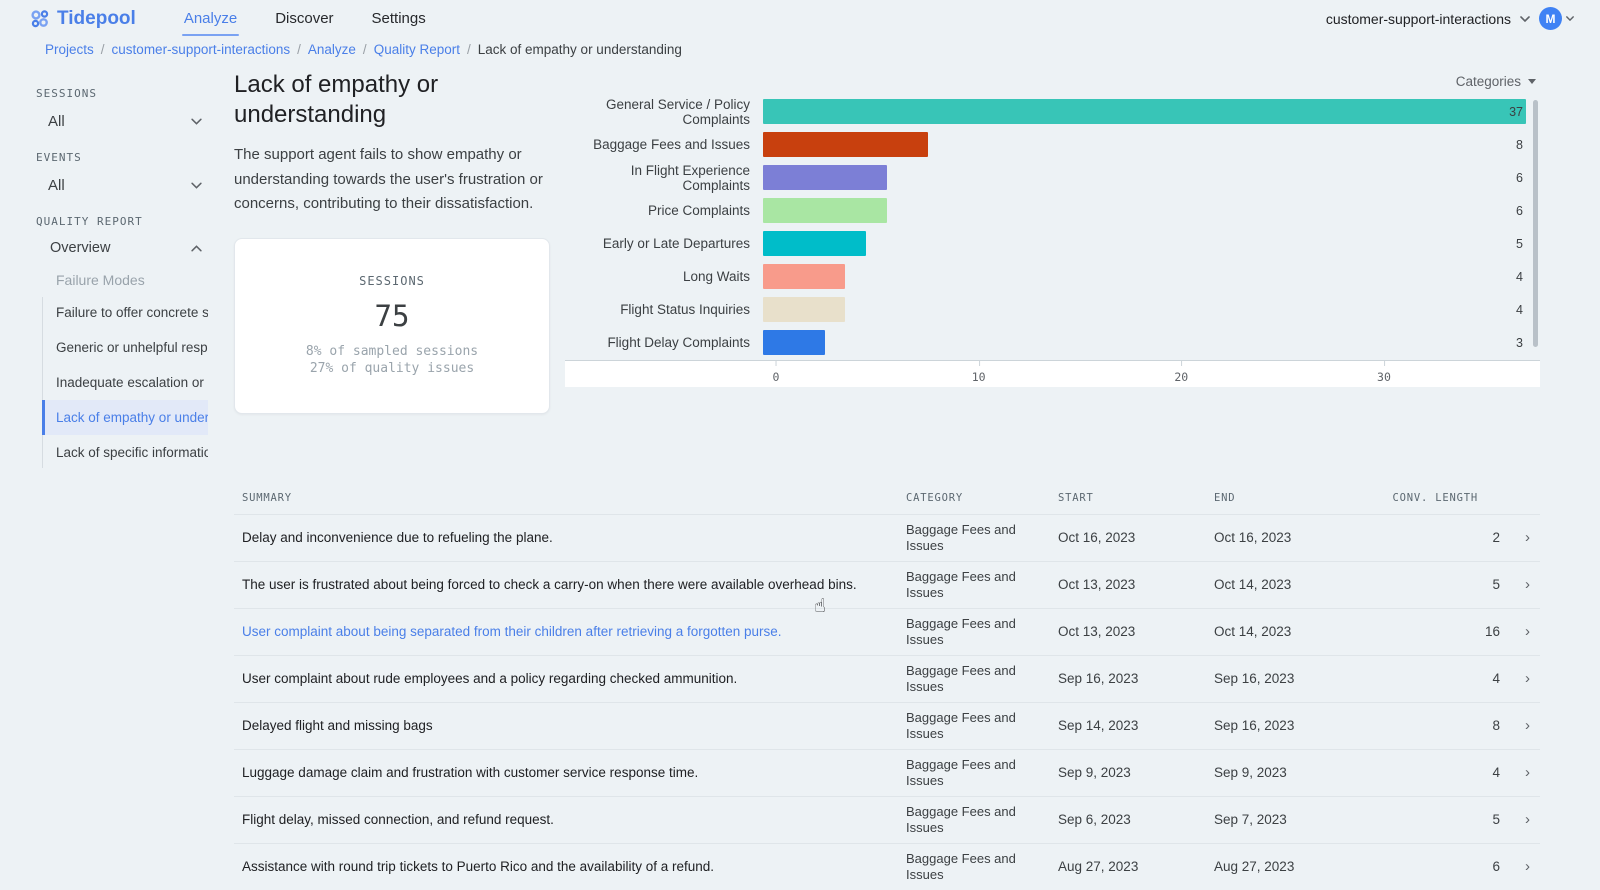 This screenshot has width=1600, height=890. Describe the element at coordinates (1098, 725) in the screenshot. I see `cell-start: Sep 14, 2023` at that location.